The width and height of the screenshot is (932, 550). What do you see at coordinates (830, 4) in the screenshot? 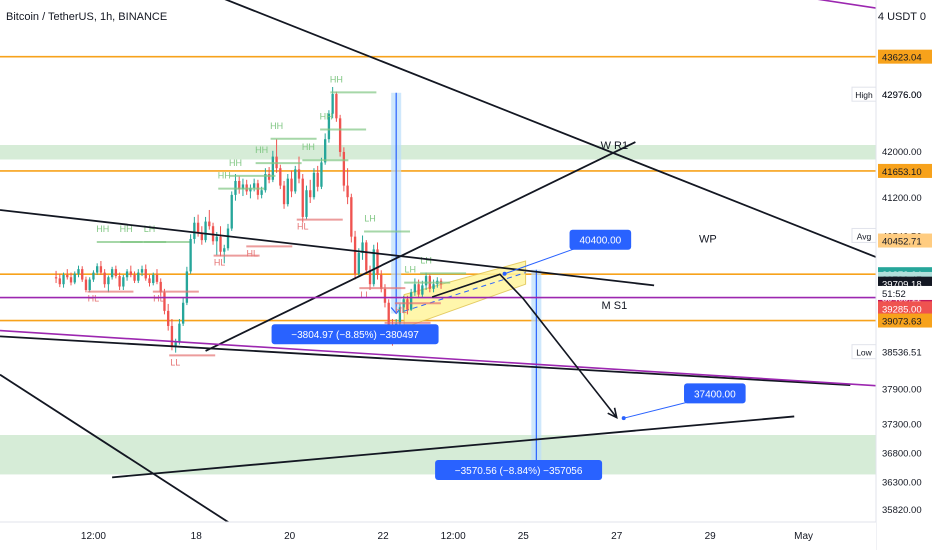
I see `upper-purple-line` at bounding box center [830, 4].